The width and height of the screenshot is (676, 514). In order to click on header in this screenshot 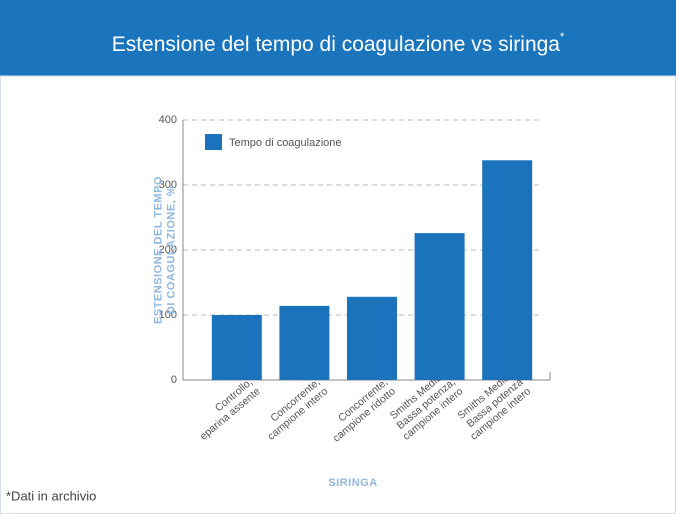, I will do `click(338, 38)`.